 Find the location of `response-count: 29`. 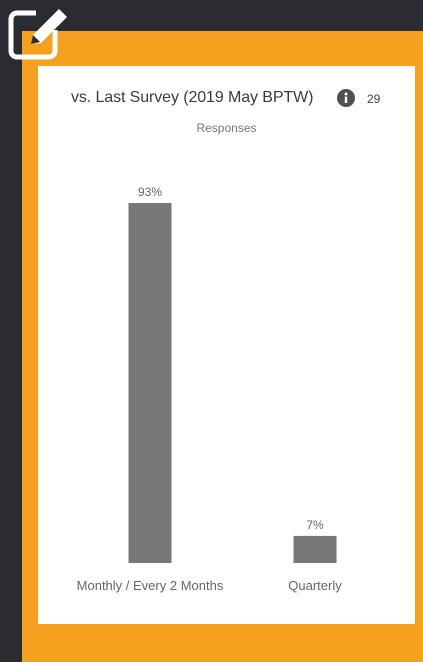

response-count: 29 is located at coordinates (374, 99).